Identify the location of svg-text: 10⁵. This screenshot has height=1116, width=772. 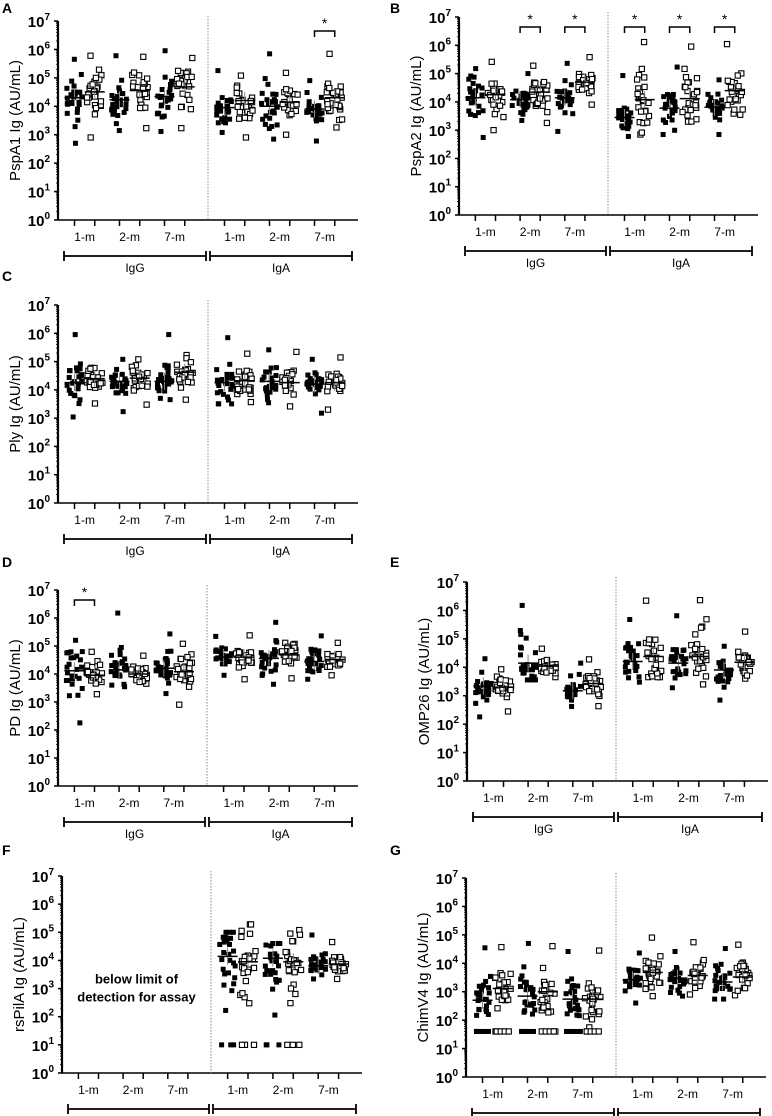
(447, 935).